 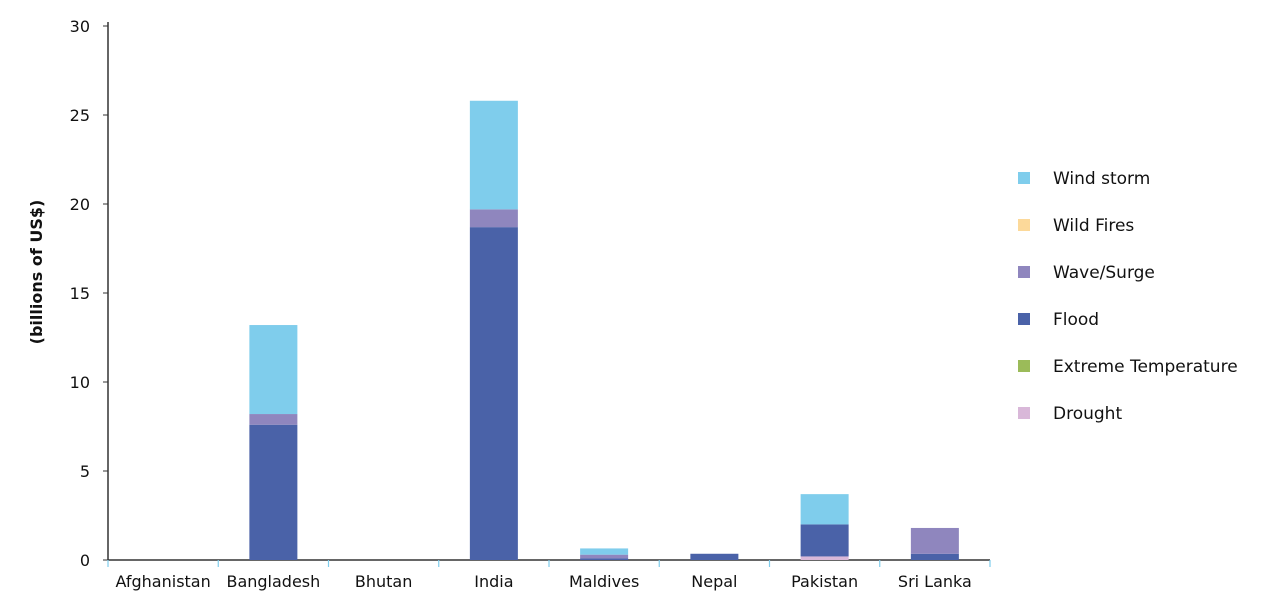 What do you see at coordinates (80, 115) in the screenshot?
I see `y-tick-label: 25` at bounding box center [80, 115].